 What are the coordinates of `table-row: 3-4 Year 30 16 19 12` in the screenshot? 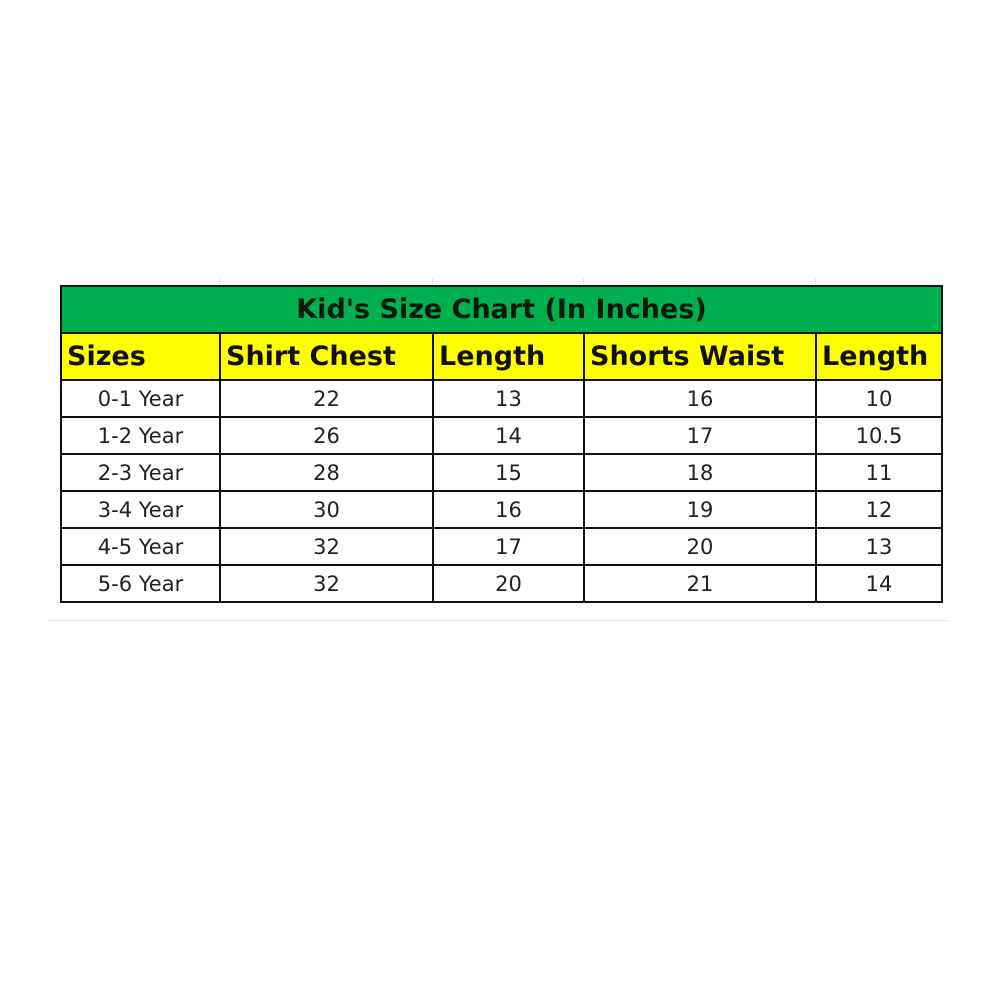 It's located at (502, 509).